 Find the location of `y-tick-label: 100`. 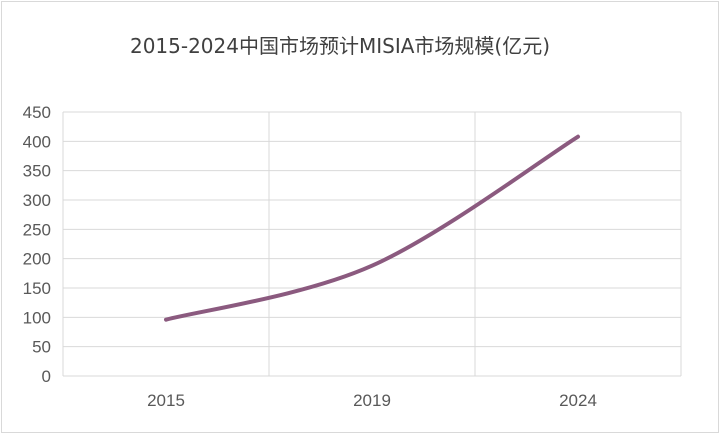

y-tick-label: 100 is located at coordinates (37, 317).